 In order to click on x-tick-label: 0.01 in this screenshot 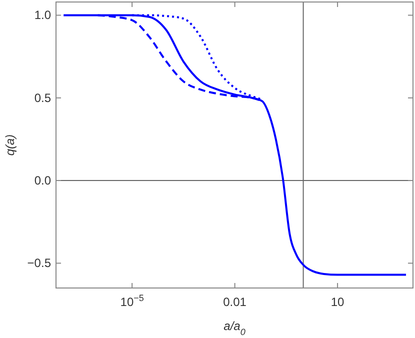, I will do `click(235, 302)`.